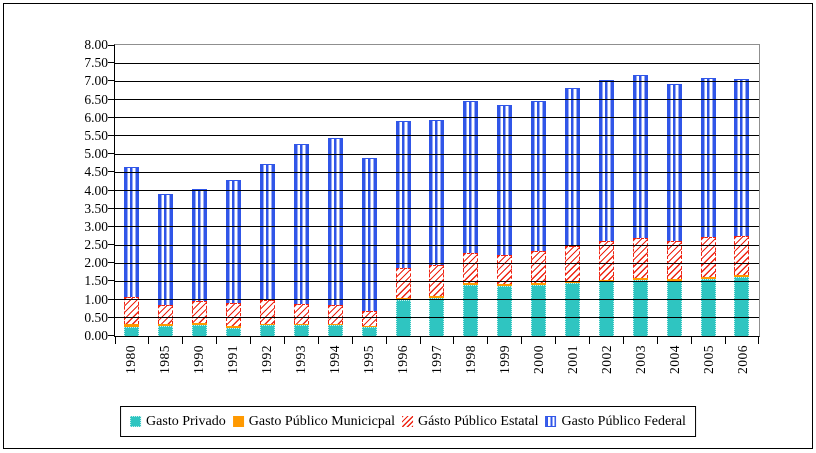 The image size is (816, 453). I want to click on x-axis-label-slot: 1985, so click(165, 372).